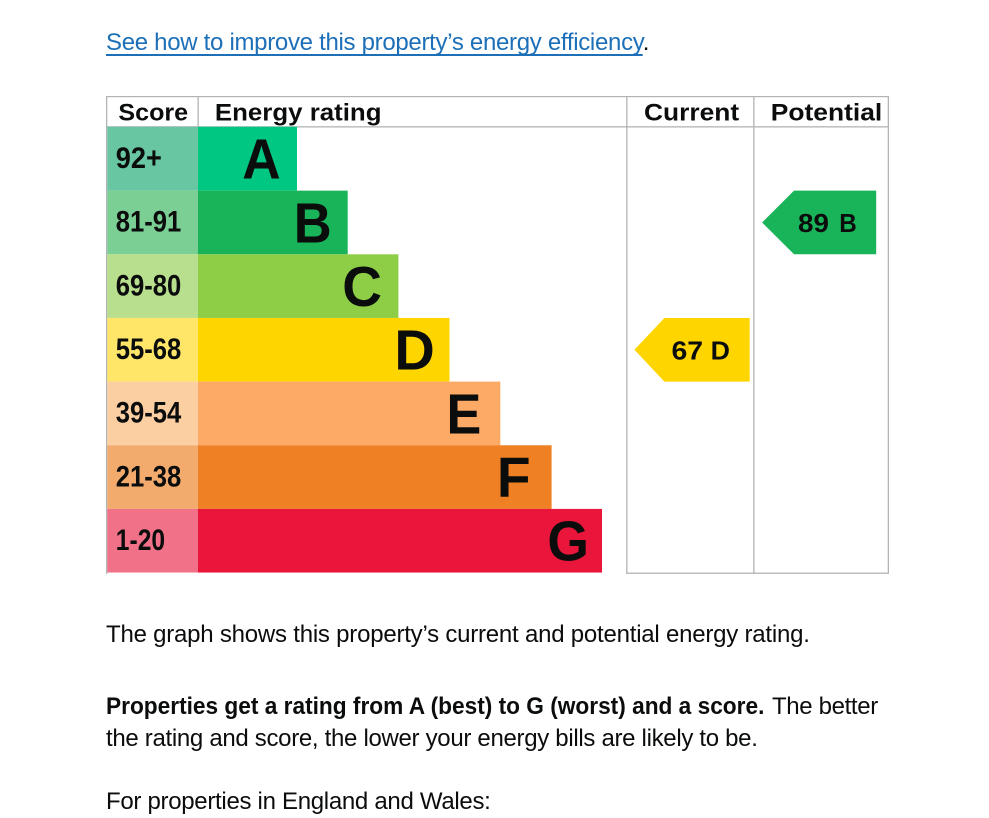 This screenshot has height=818, width=989. What do you see at coordinates (691, 113) in the screenshot?
I see `svg-text: Current` at bounding box center [691, 113].